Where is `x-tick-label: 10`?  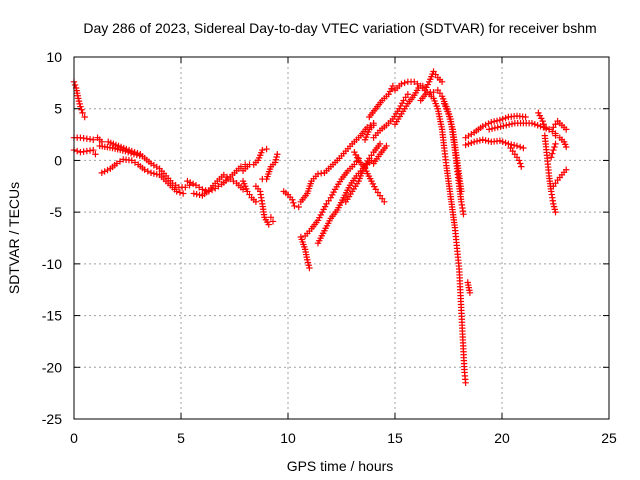
x-tick-label: 10 is located at coordinates (288, 438).